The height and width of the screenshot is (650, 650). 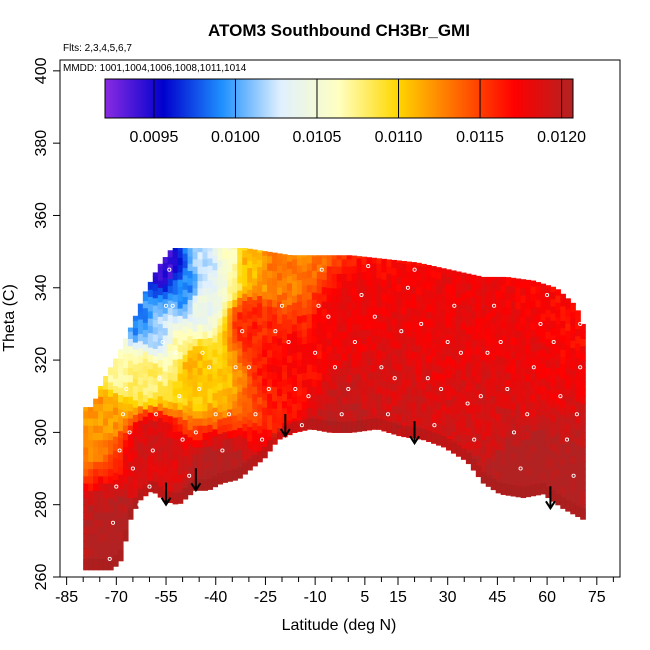 What do you see at coordinates (41, 143) in the screenshot?
I see `y-tick-label: 380` at bounding box center [41, 143].